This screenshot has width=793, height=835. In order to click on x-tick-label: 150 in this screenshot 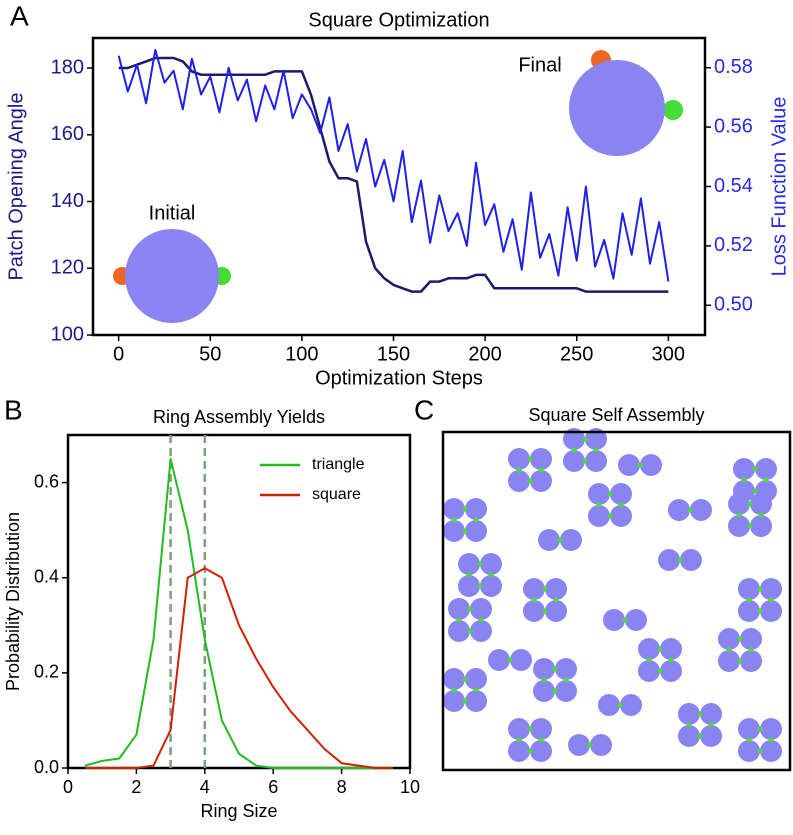, I will do `click(393, 354)`.